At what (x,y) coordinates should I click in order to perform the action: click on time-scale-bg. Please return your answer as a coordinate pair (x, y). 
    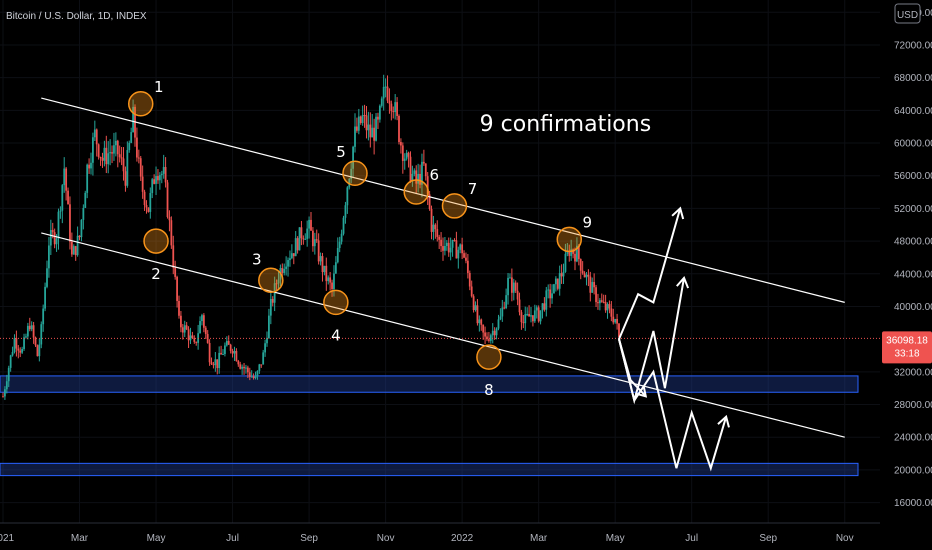
    Looking at the image, I should click on (440, 536).